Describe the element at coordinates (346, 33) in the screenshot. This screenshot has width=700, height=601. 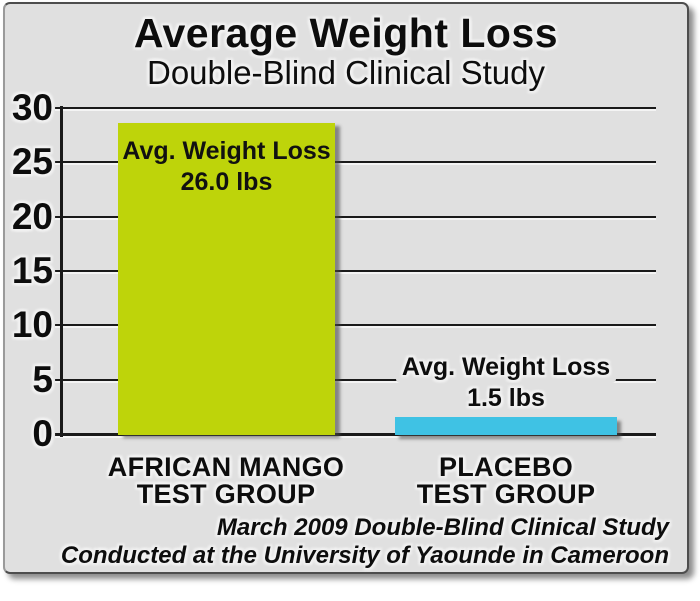
I see `chart-title: Average Weight Loss` at that location.